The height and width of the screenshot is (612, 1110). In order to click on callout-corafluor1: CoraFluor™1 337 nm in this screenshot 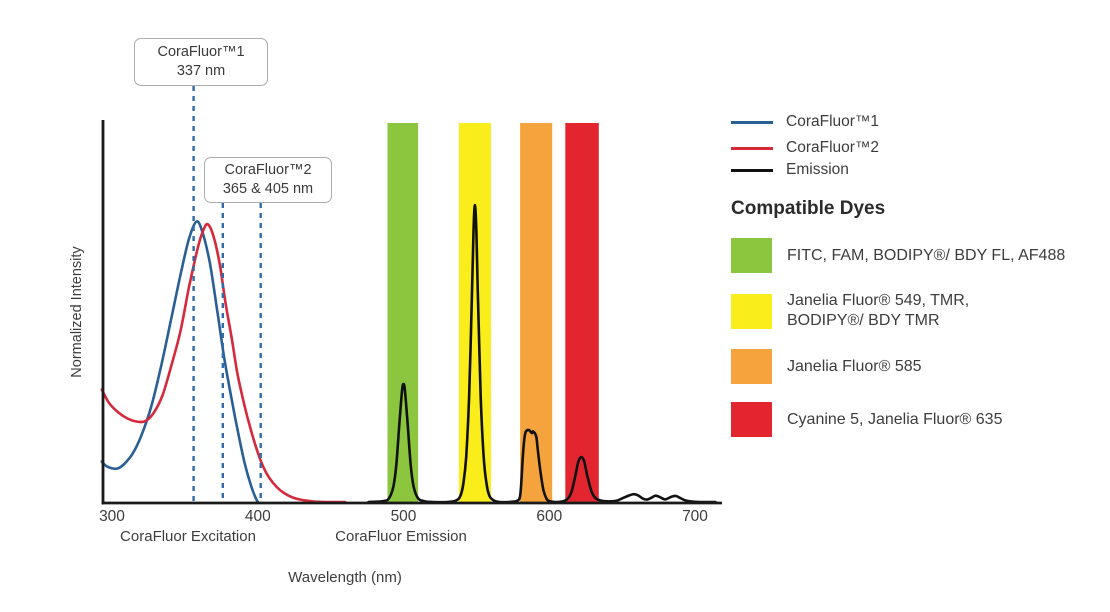, I will do `click(201, 62)`.